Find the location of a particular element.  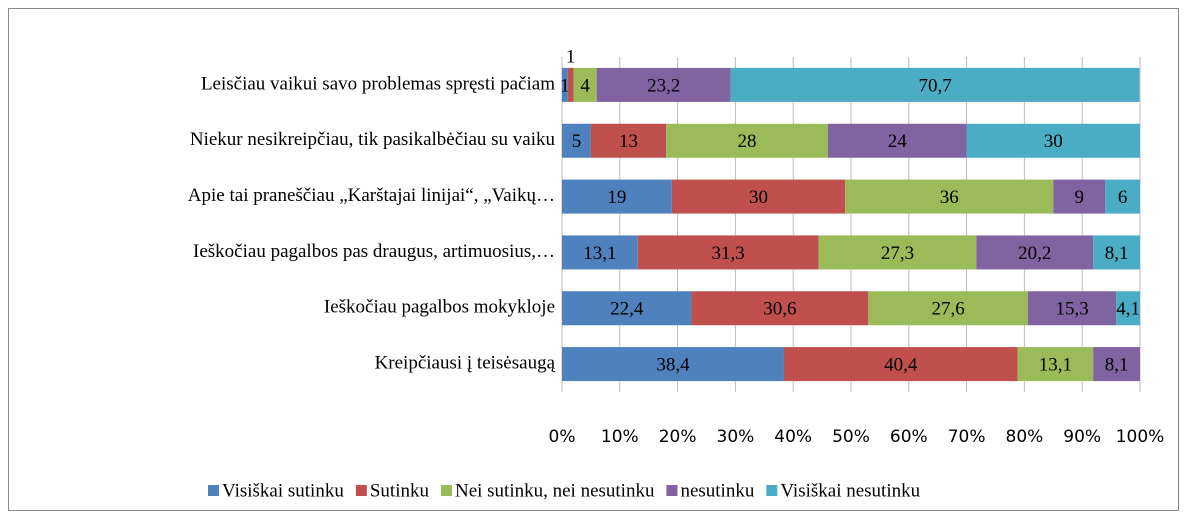

value-label: 4 is located at coordinates (585, 85).